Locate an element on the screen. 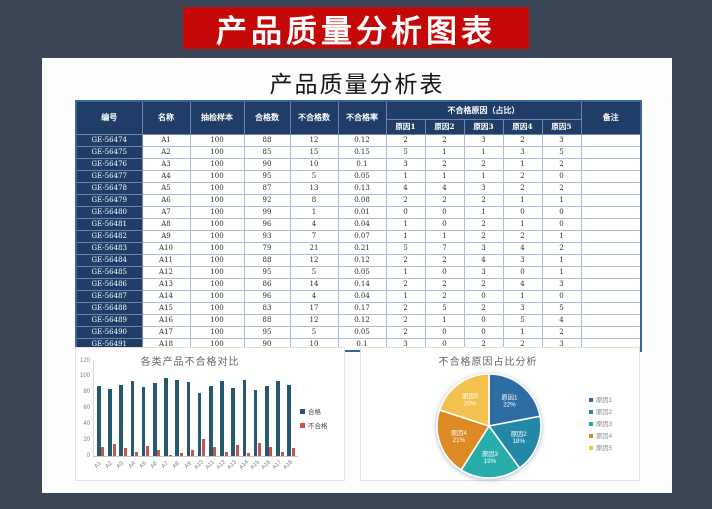 The image size is (712, 509). bar-chart-title: 各类产品不合格对比 is located at coordinates (190, 362).